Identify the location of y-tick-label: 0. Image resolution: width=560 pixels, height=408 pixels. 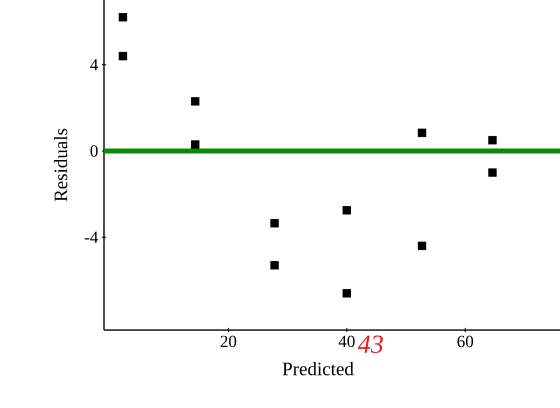
(94, 151).